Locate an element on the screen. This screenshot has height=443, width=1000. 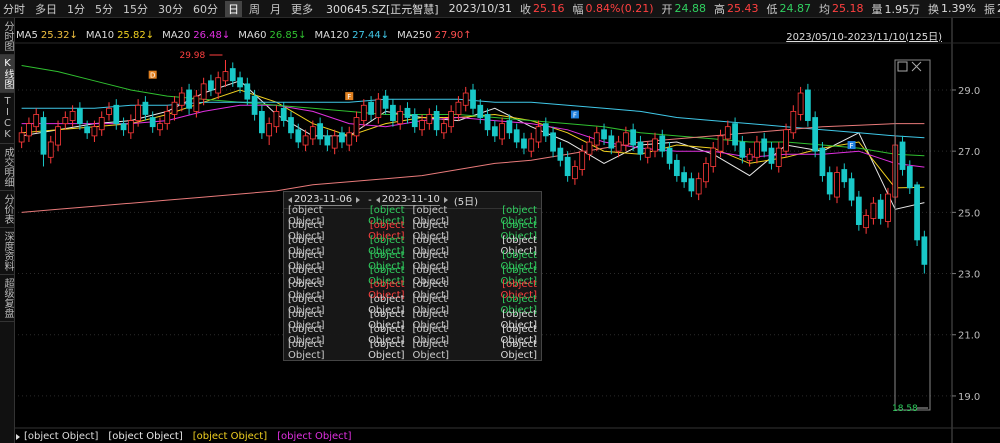
vol-legend-item: [object Object] is located at coordinates (61, 436).